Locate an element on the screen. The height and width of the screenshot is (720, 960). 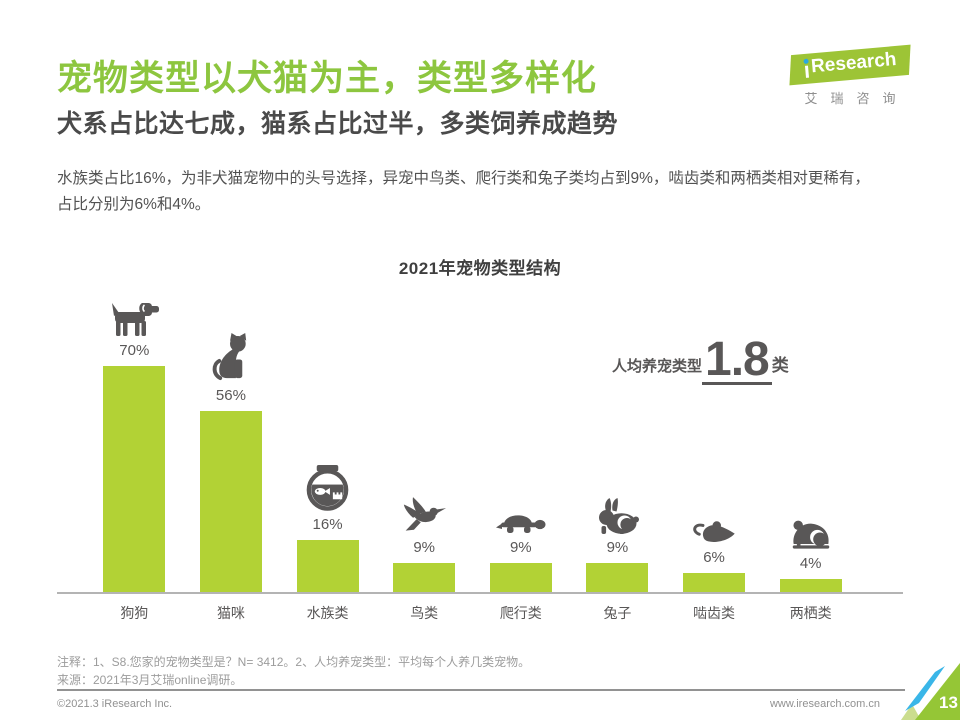
rodent-icon is located at coordinates (714, 531).